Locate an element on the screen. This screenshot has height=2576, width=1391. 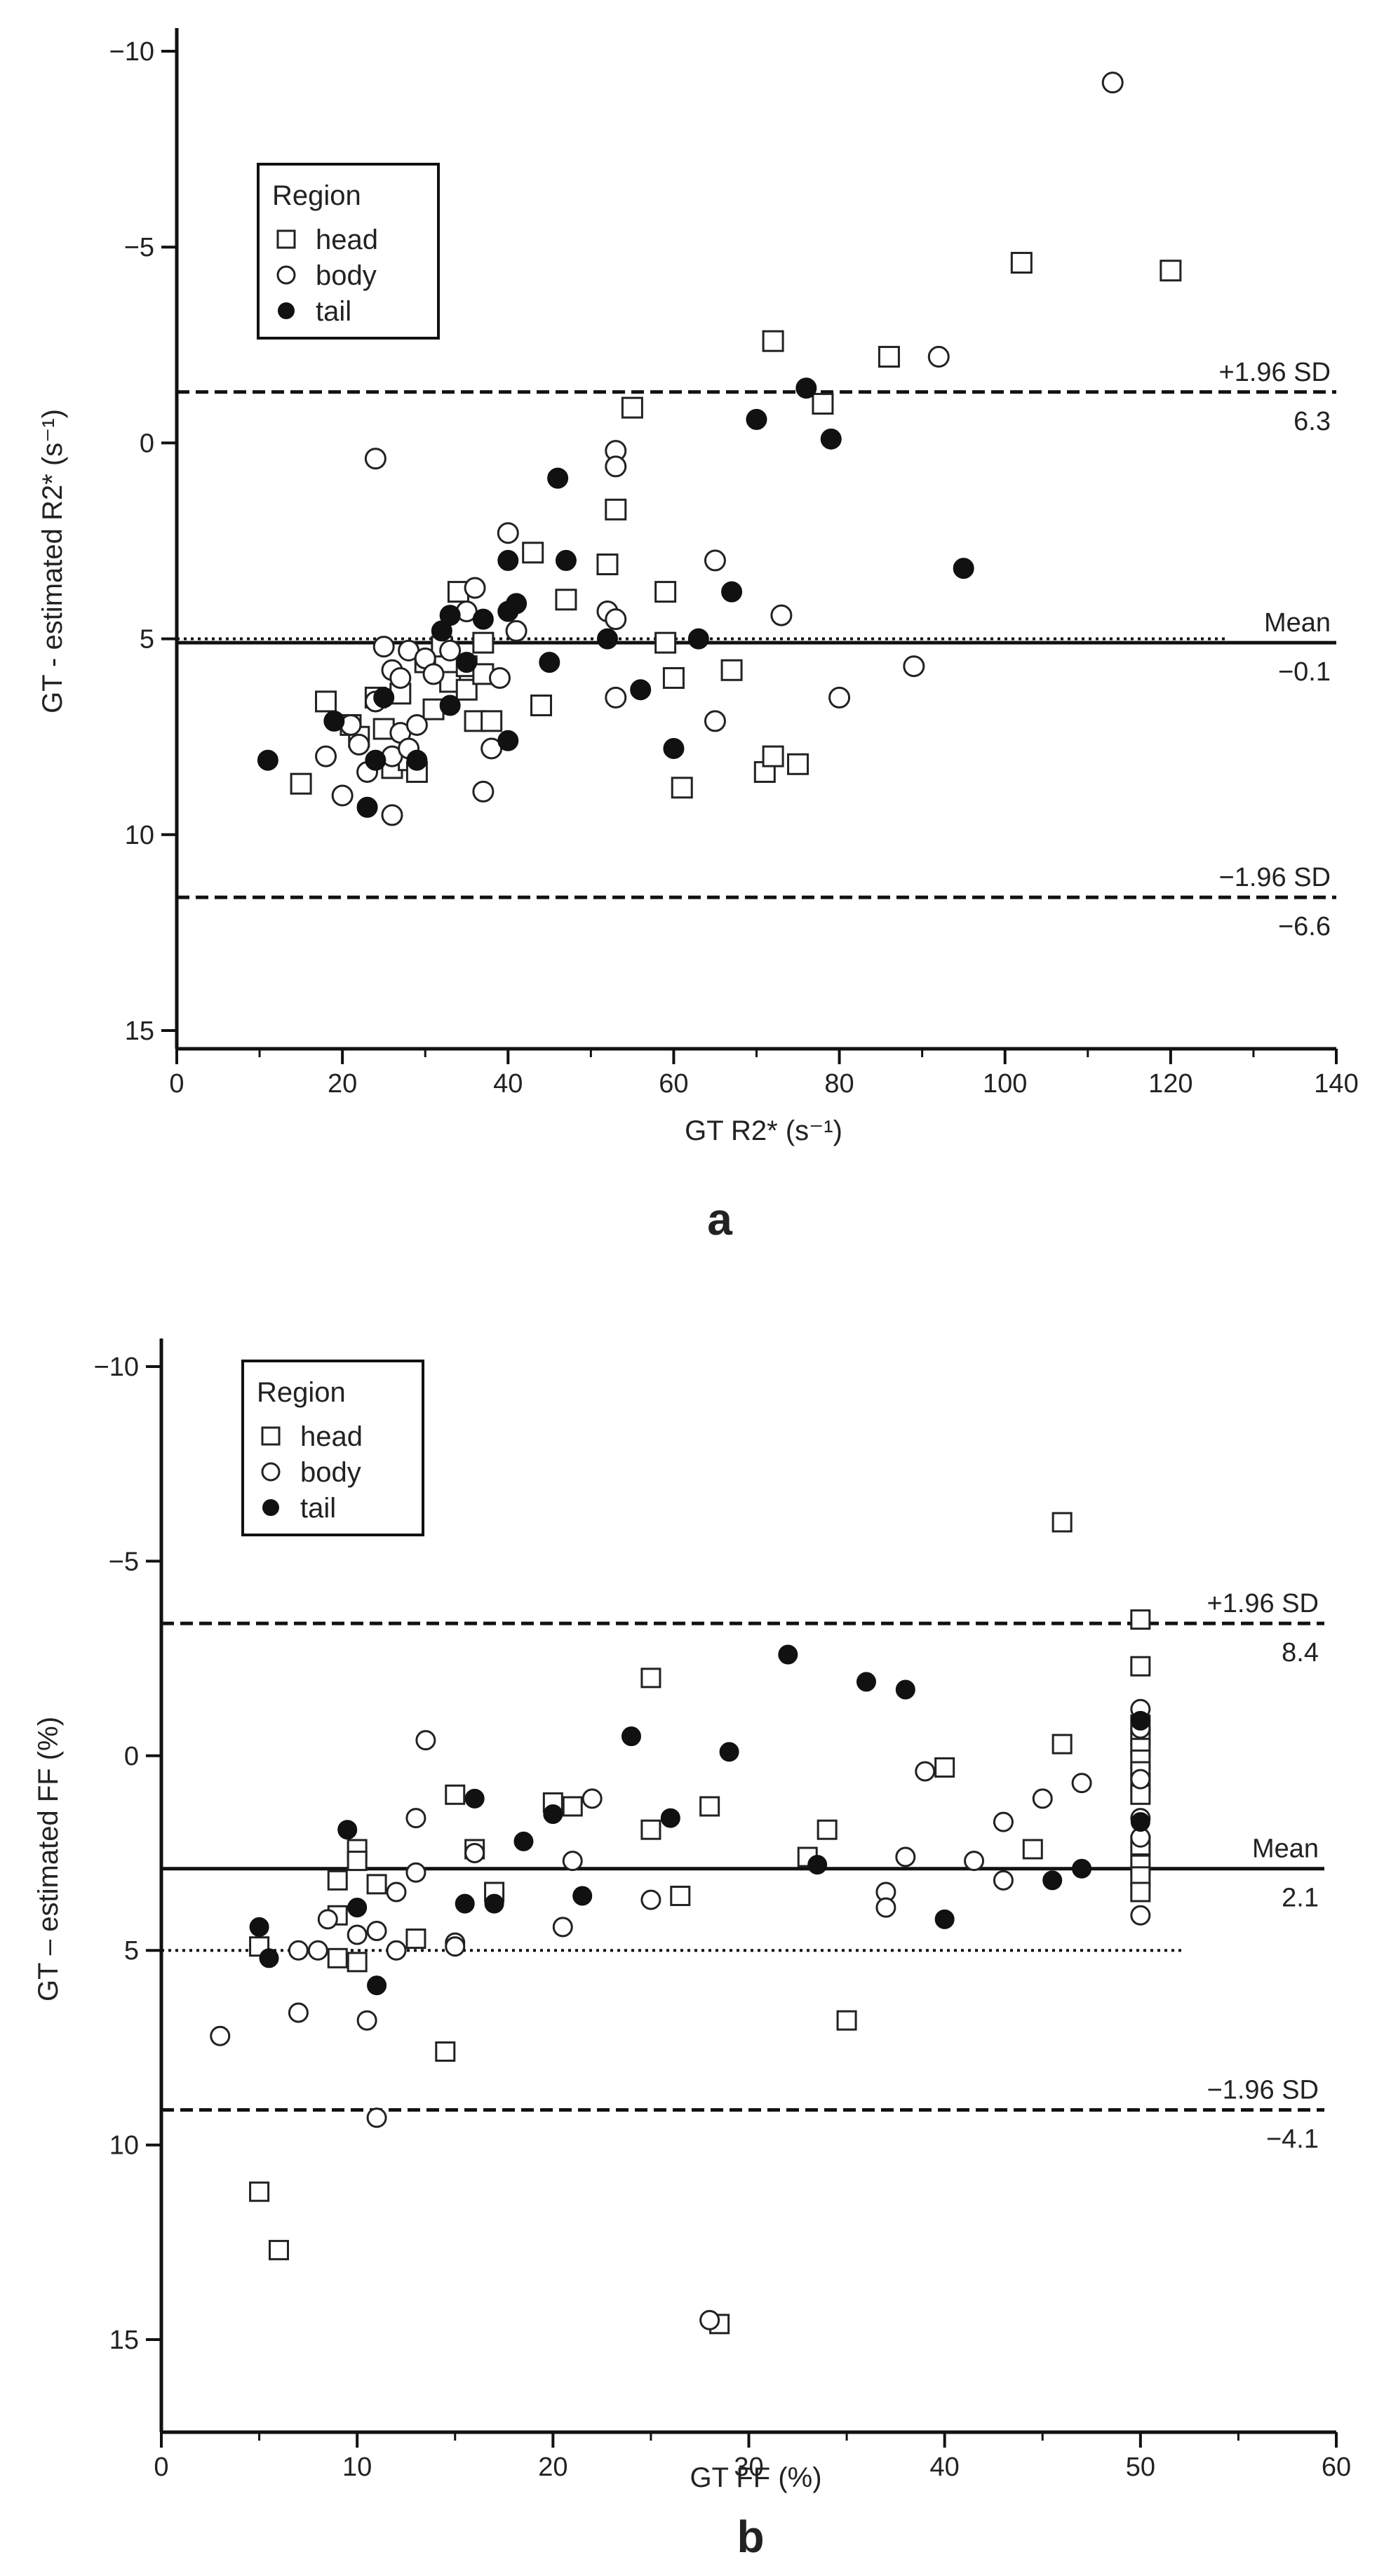
legend-marker-tail is located at coordinates (286, 310).